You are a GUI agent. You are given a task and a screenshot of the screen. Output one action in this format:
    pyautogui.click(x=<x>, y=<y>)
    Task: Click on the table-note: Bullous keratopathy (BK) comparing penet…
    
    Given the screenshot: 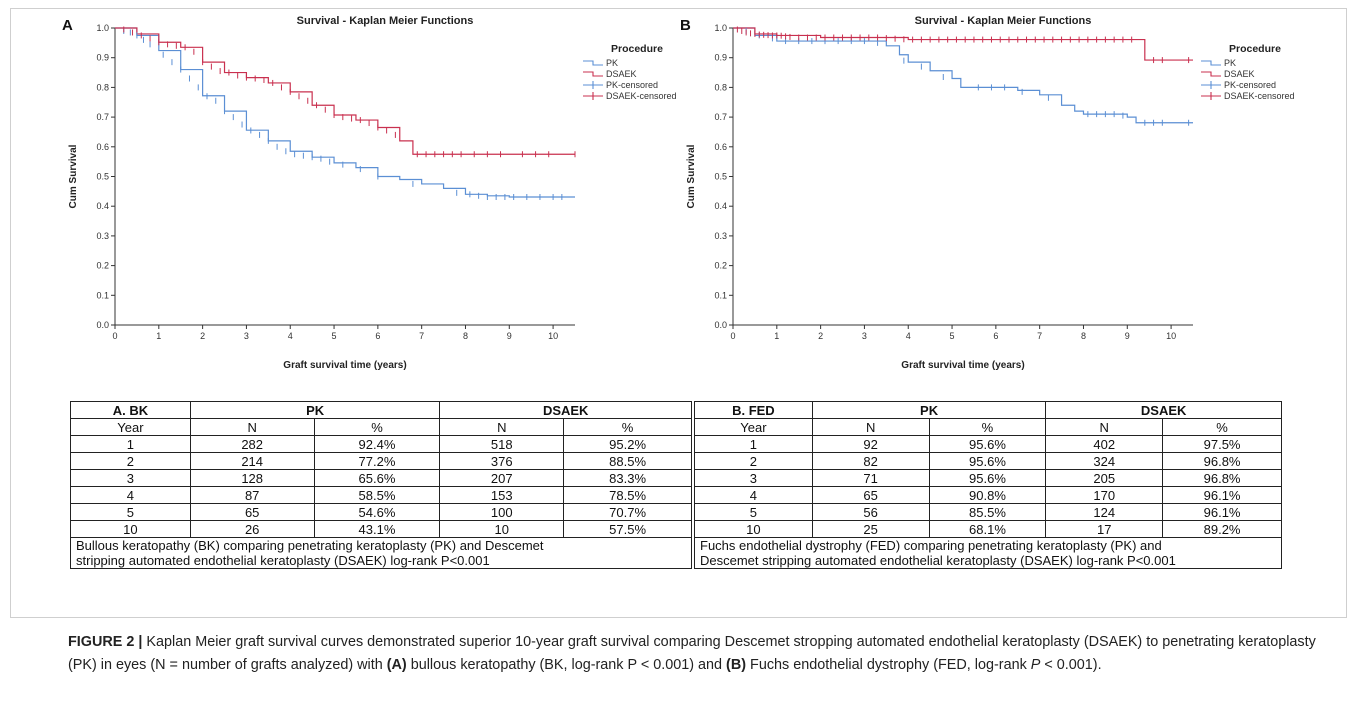 What is the action you would take?
    pyautogui.click(x=381, y=553)
    